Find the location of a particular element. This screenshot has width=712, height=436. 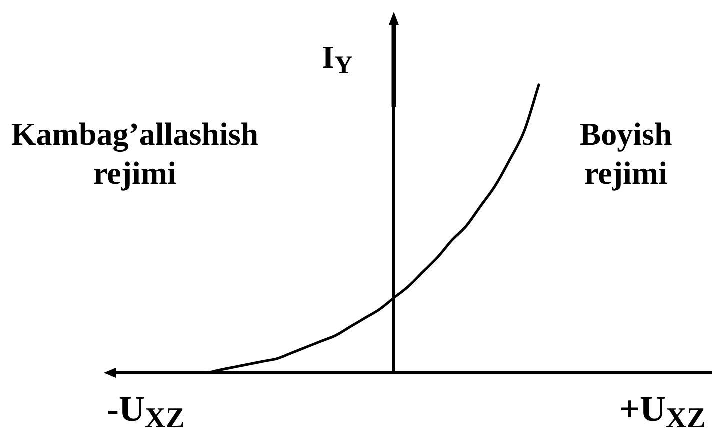

text: +U$_{XZ}$ is located at coordinates (662, 411).